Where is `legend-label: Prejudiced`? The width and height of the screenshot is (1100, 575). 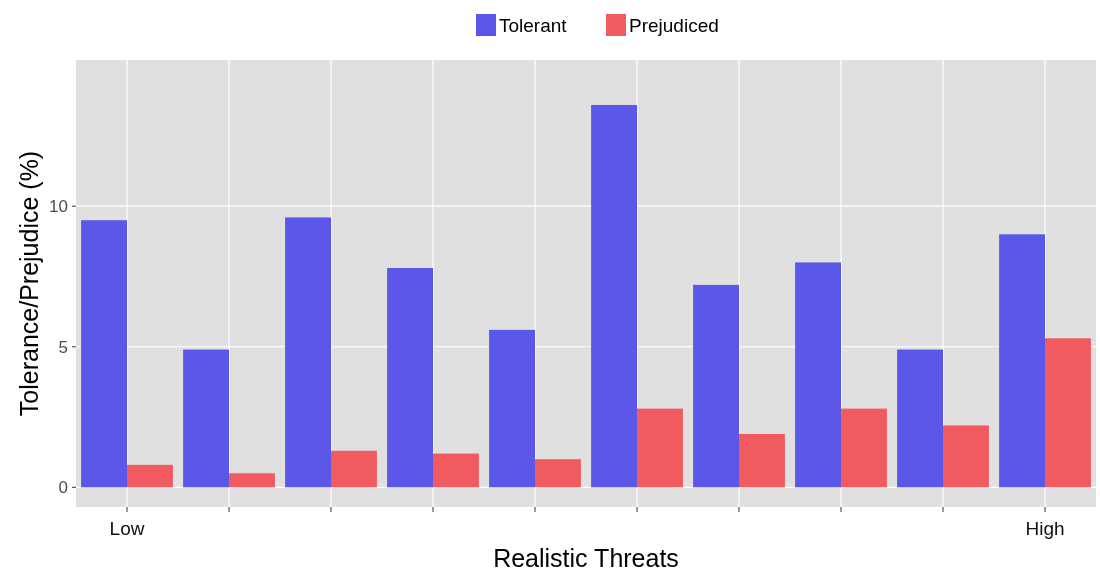
legend-label: Prejudiced is located at coordinates (674, 25).